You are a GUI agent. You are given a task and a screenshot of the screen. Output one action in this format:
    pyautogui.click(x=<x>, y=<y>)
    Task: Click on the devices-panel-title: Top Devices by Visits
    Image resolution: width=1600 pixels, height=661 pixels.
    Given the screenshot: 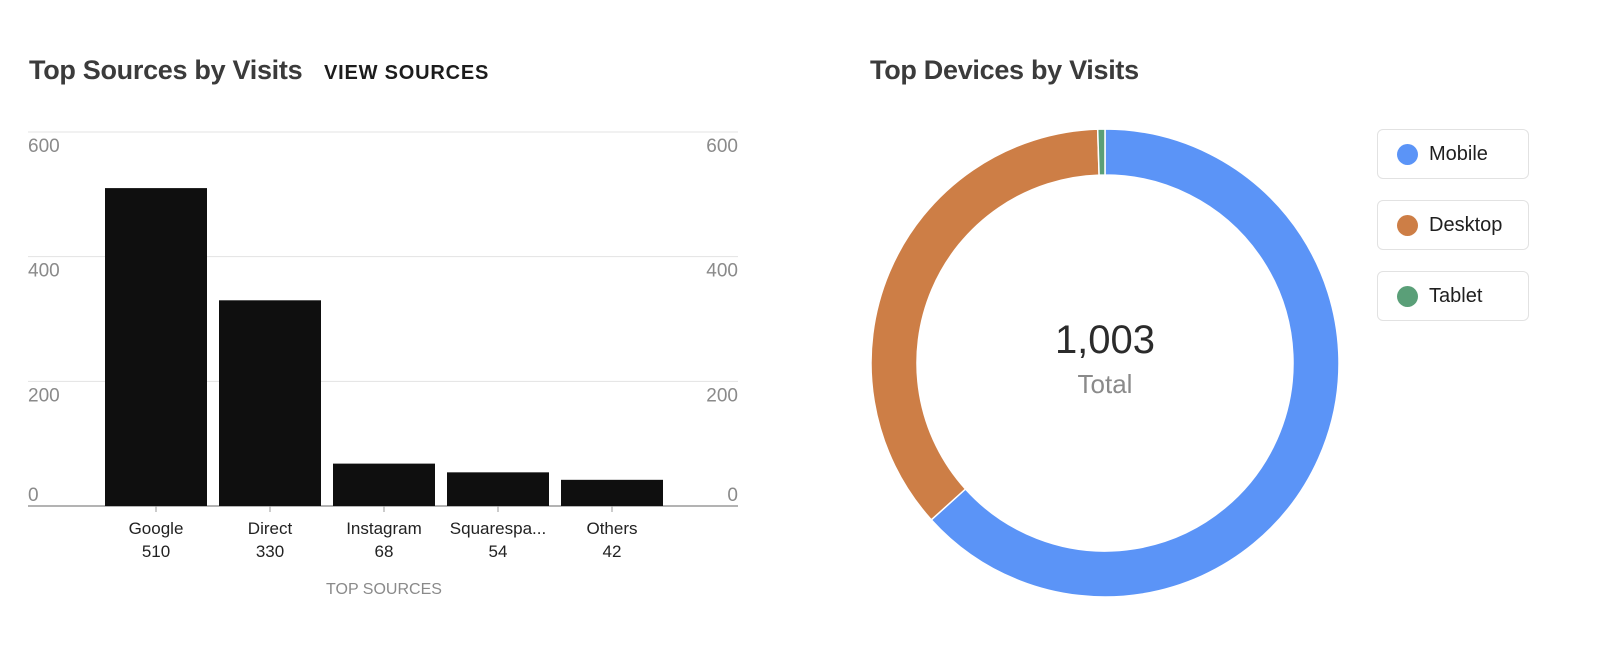 What is the action you would take?
    pyautogui.click(x=1004, y=70)
    